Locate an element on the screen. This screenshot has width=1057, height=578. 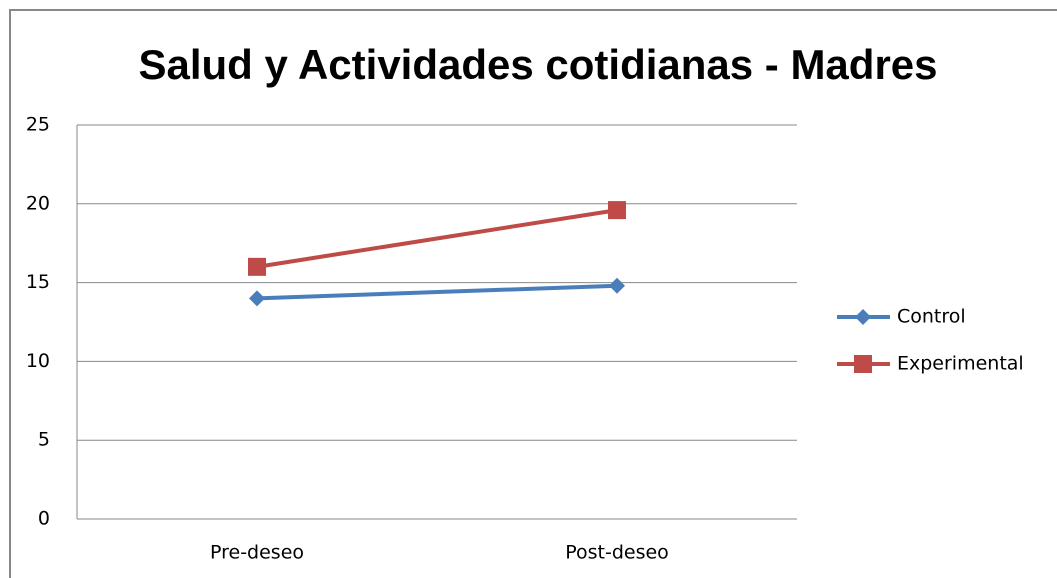
y-tick-label: 25 is located at coordinates (38, 125).